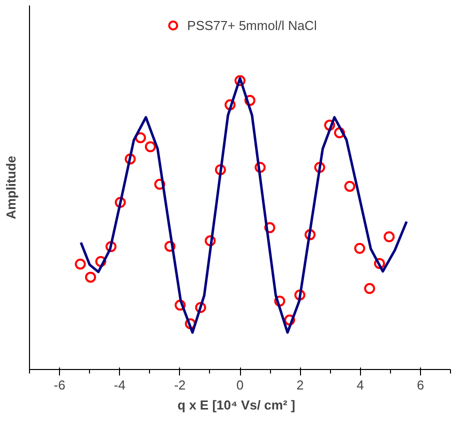  Describe the element at coordinates (60, 385) in the screenshot. I see `x-tick-label: -6` at that location.